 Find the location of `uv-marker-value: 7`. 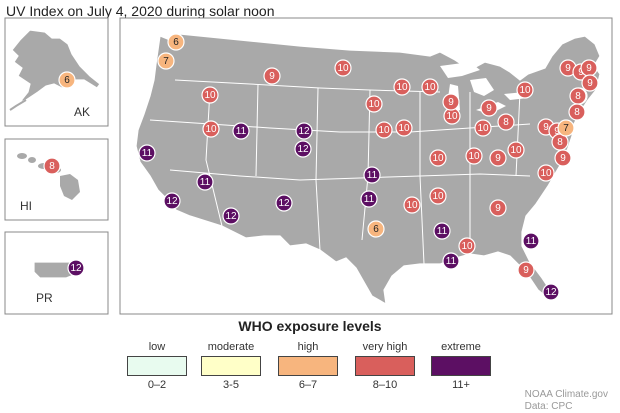

uv-marker-value: 7 is located at coordinates (566, 128).